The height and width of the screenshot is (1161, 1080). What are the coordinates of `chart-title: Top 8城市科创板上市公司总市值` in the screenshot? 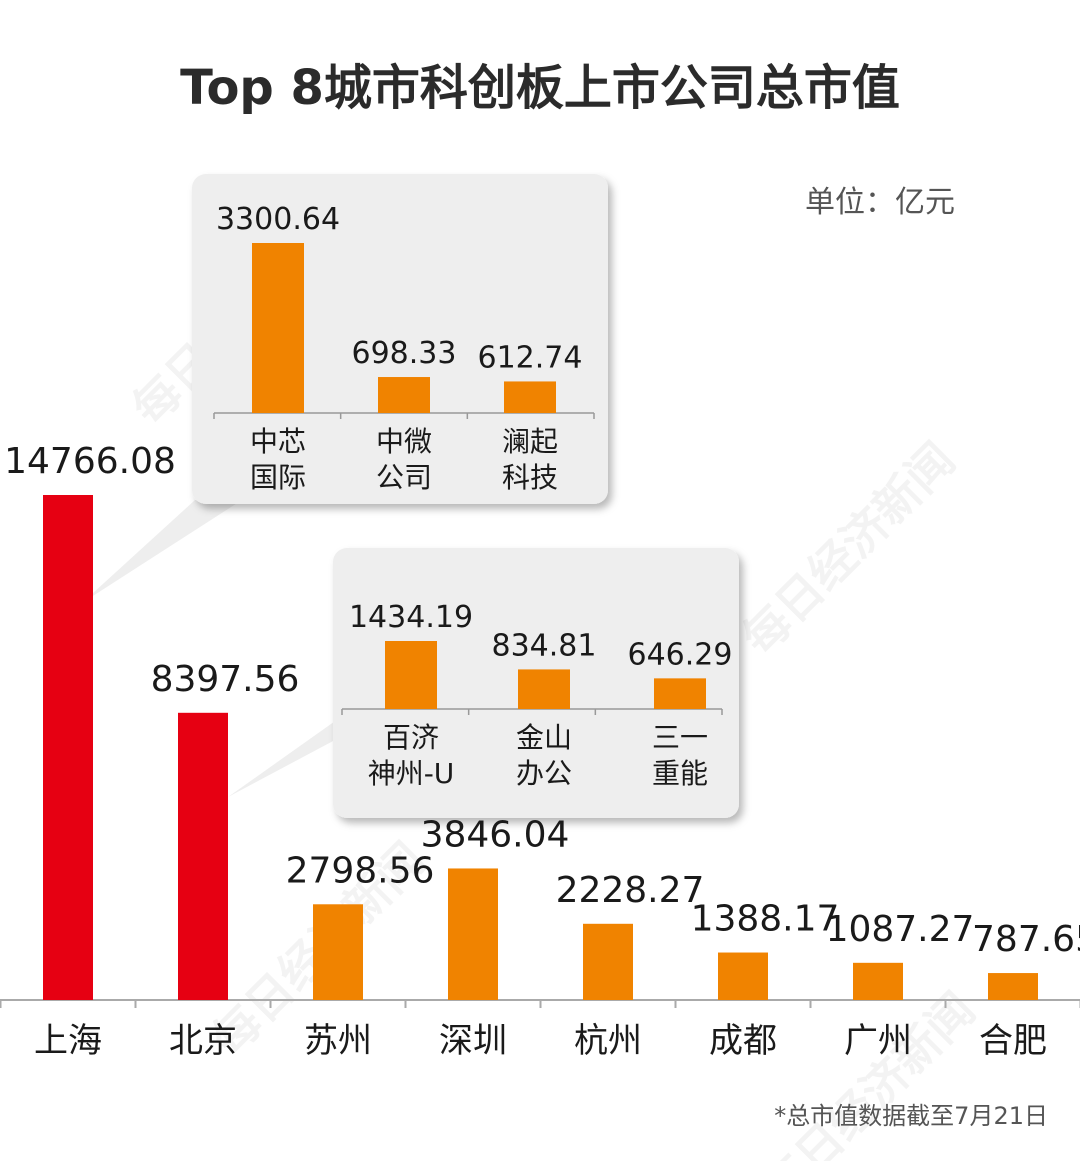 It's located at (540, 88).